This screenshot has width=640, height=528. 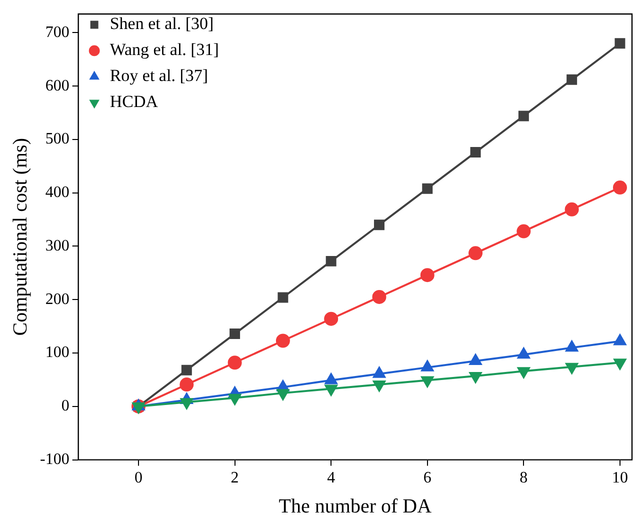 I want to click on x-axis-title: The number of DA, so click(x=355, y=506).